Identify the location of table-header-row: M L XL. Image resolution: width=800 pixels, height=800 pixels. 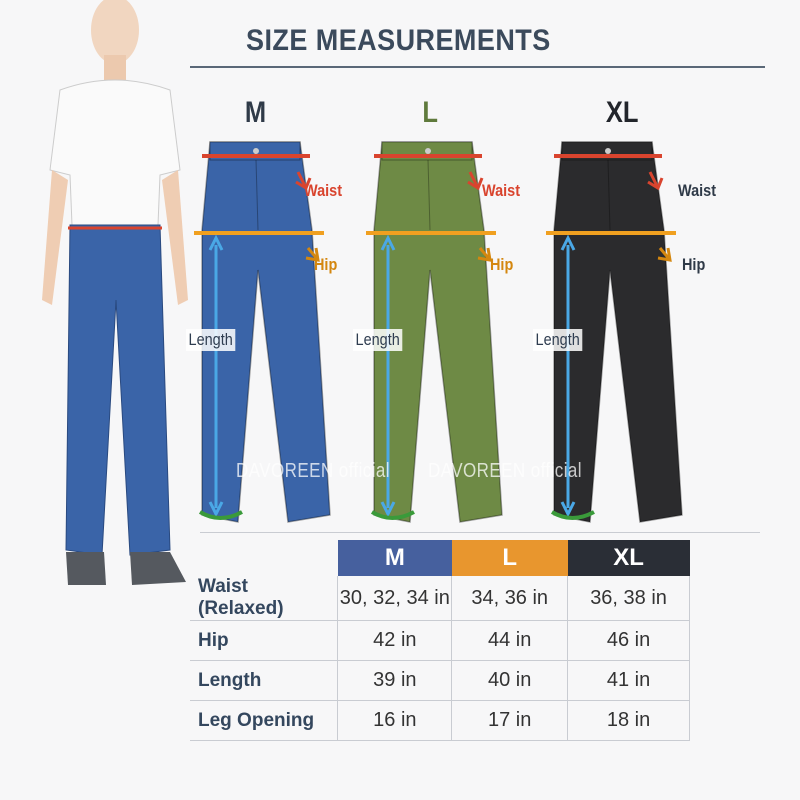
(440, 558).